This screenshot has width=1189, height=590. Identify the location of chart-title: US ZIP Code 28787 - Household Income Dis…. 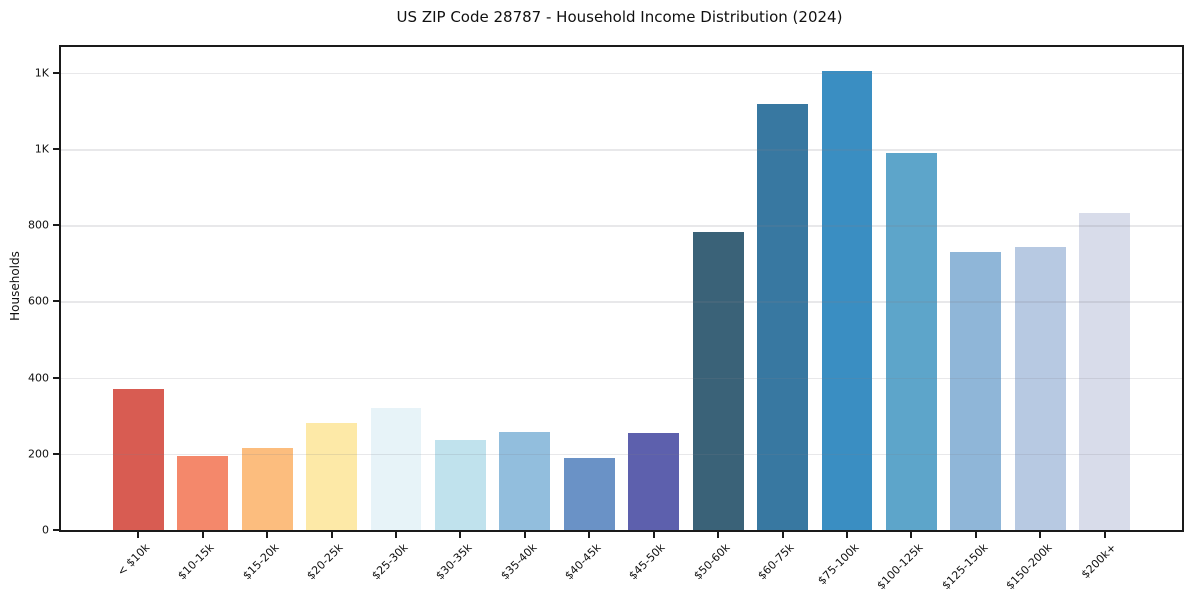
(619, 17).